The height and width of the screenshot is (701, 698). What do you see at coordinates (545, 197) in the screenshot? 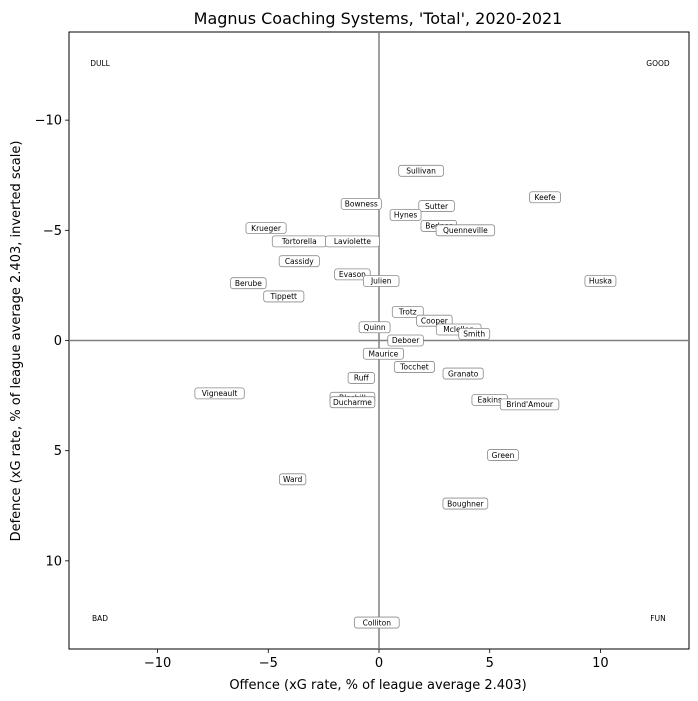
I see `coach-name: Keefe` at bounding box center [545, 197].